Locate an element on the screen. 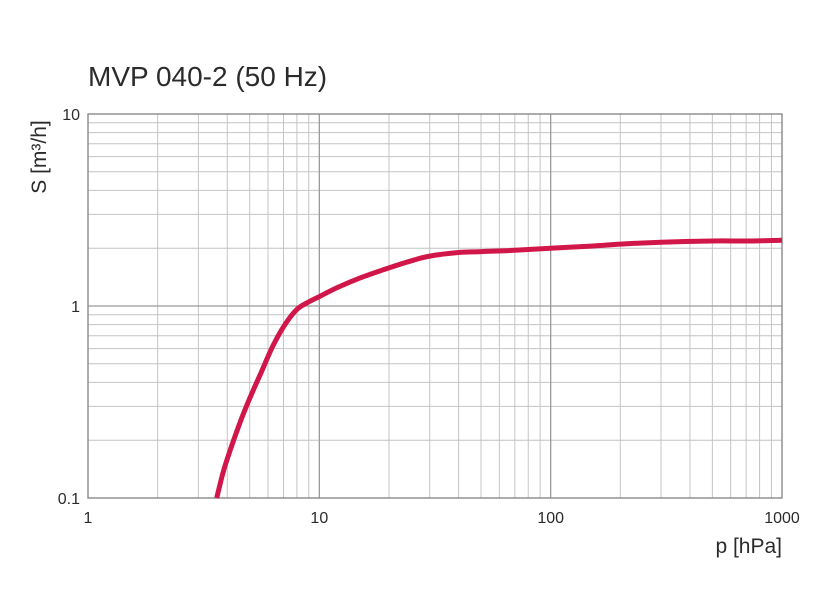 The height and width of the screenshot is (610, 814). y-tick-label: 0.1 is located at coordinates (69, 499).